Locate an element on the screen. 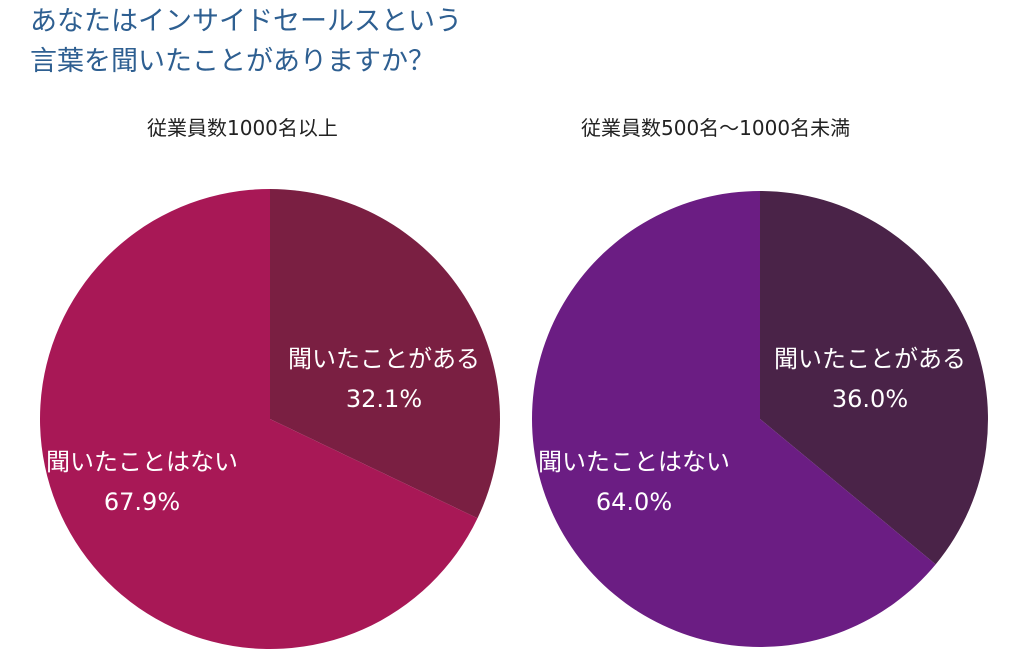 The height and width of the screenshot is (658, 1024). page-title: あなたはインサイドセールスという 言葉を聞いたことがありますか？ is located at coordinates (246, 42).